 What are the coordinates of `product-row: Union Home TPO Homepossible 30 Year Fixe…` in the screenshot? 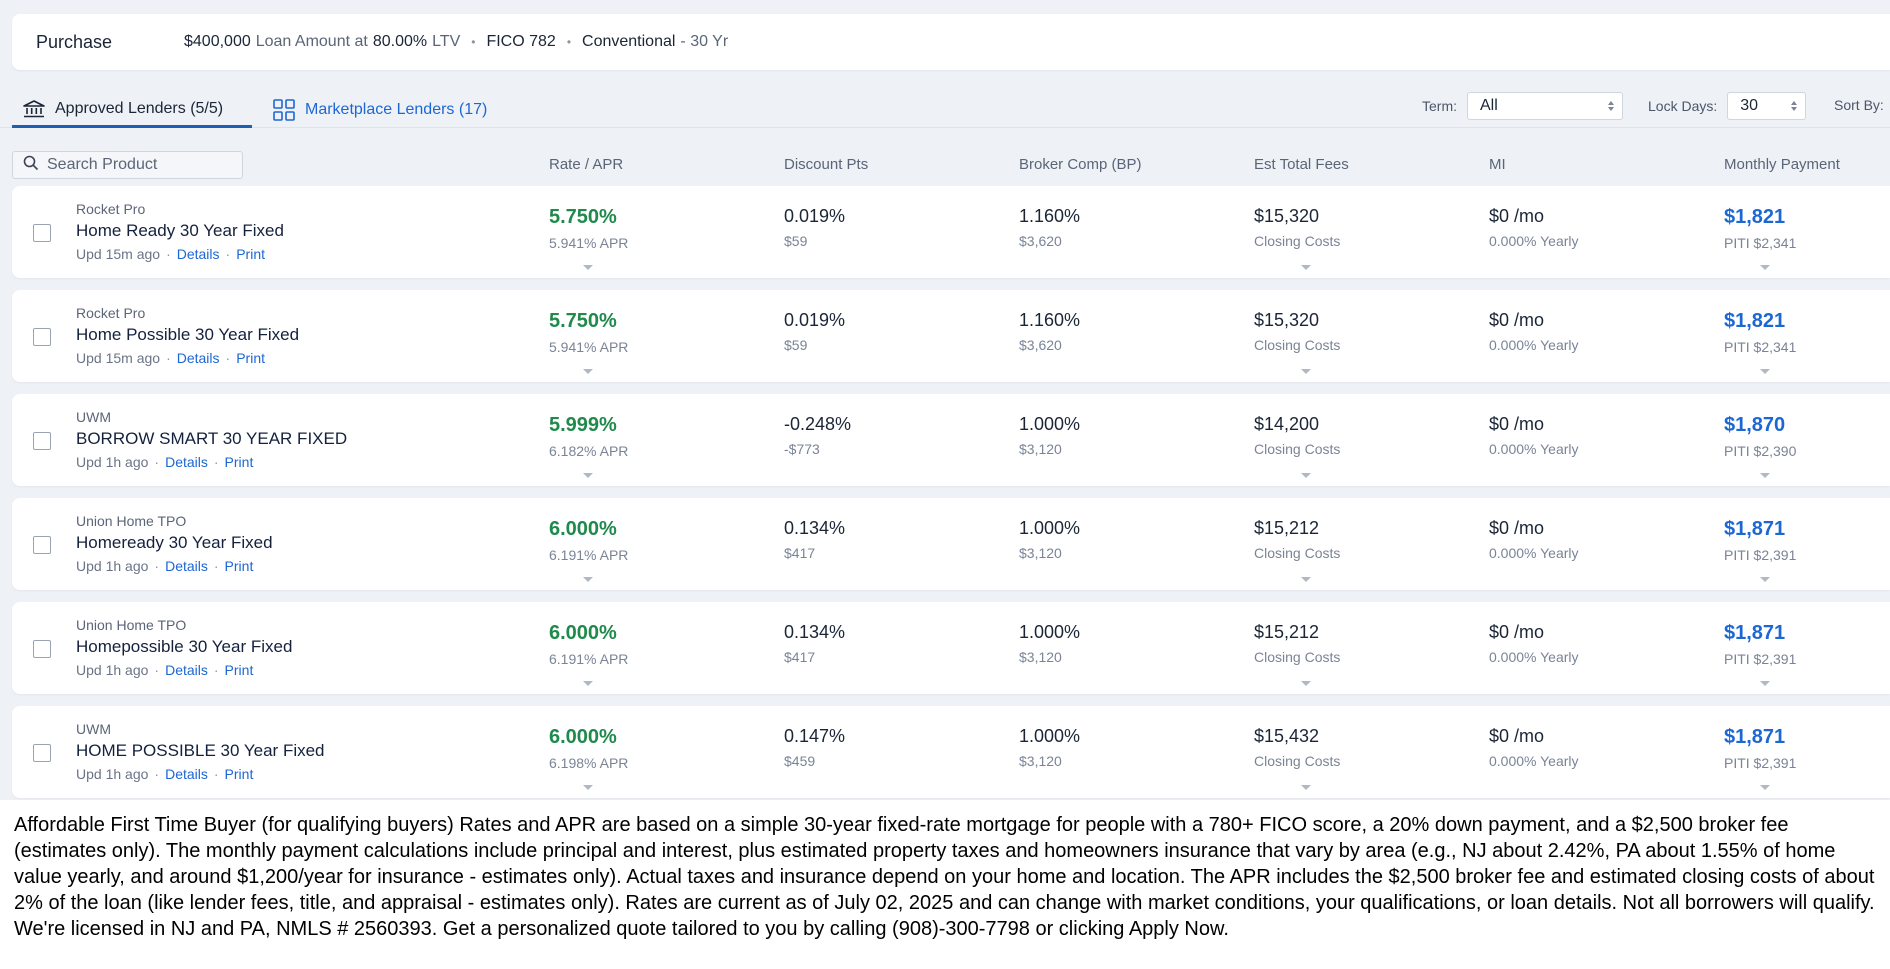 It's located at (951, 648).